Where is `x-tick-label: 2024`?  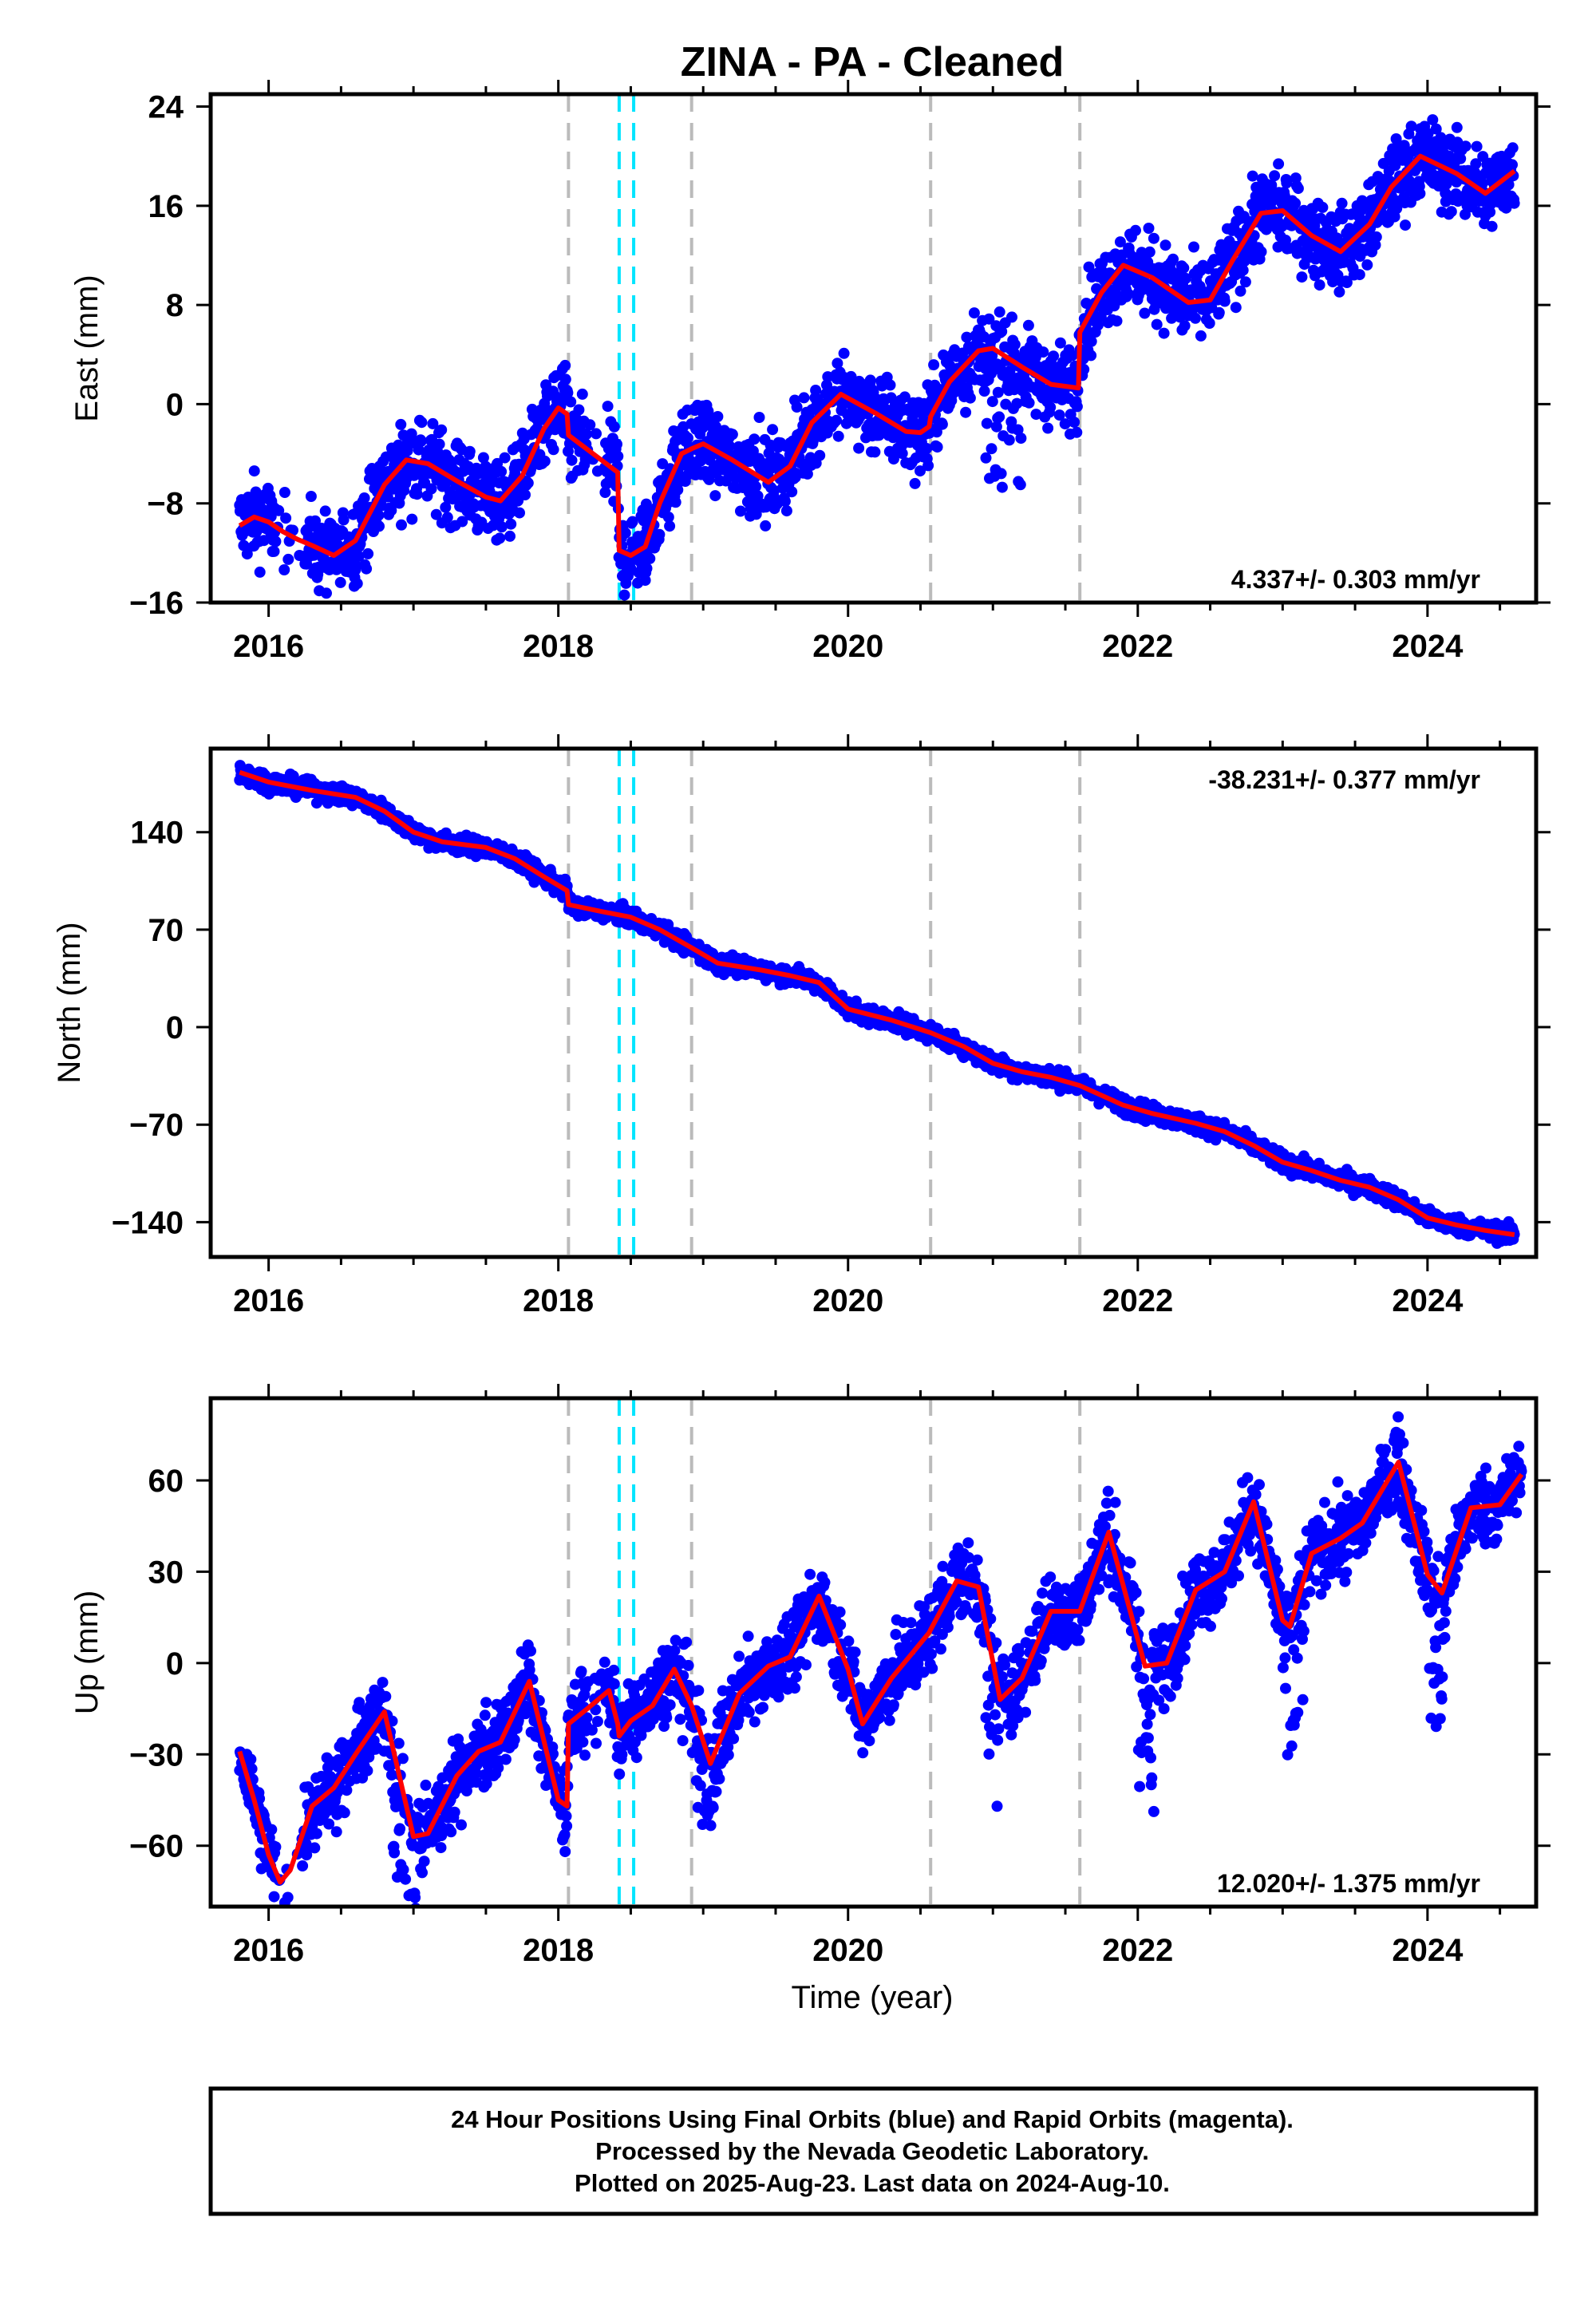 x-tick-label: 2024 is located at coordinates (1428, 646).